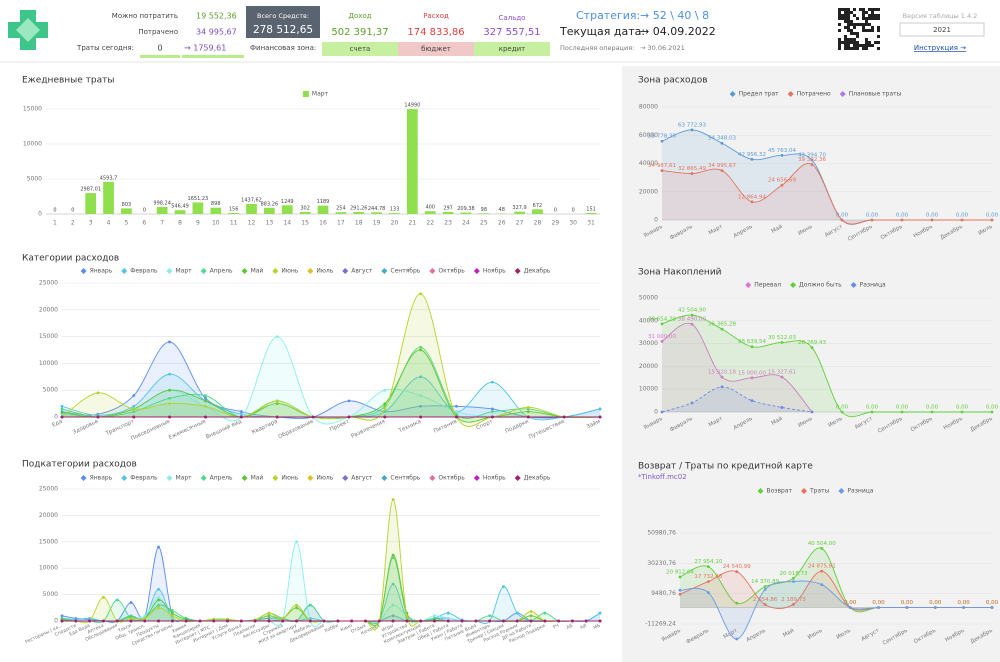 The height and width of the screenshot is (662, 1000). What do you see at coordinates (722, 166) in the screenshot?
I see `value-label: 34 995,67` at bounding box center [722, 166].